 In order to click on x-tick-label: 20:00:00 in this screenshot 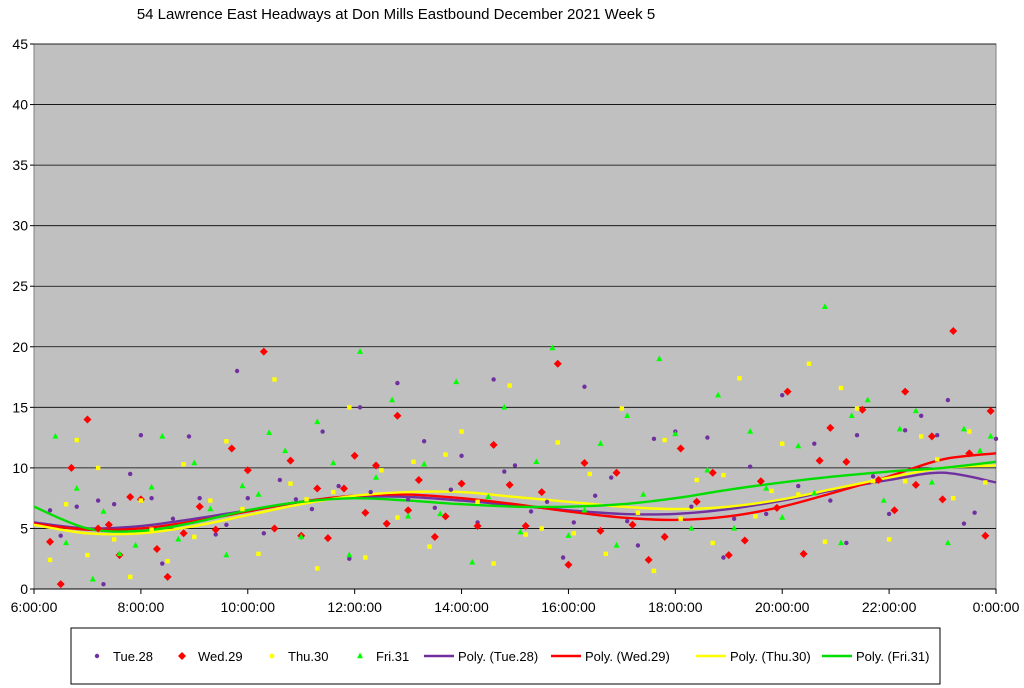, I will do `click(782, 607)`.